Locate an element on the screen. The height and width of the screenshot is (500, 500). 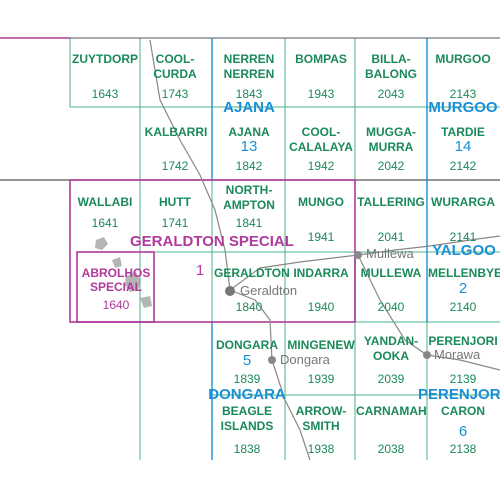
series-perenjori-number: 6 is located at coordinates (463, 431).